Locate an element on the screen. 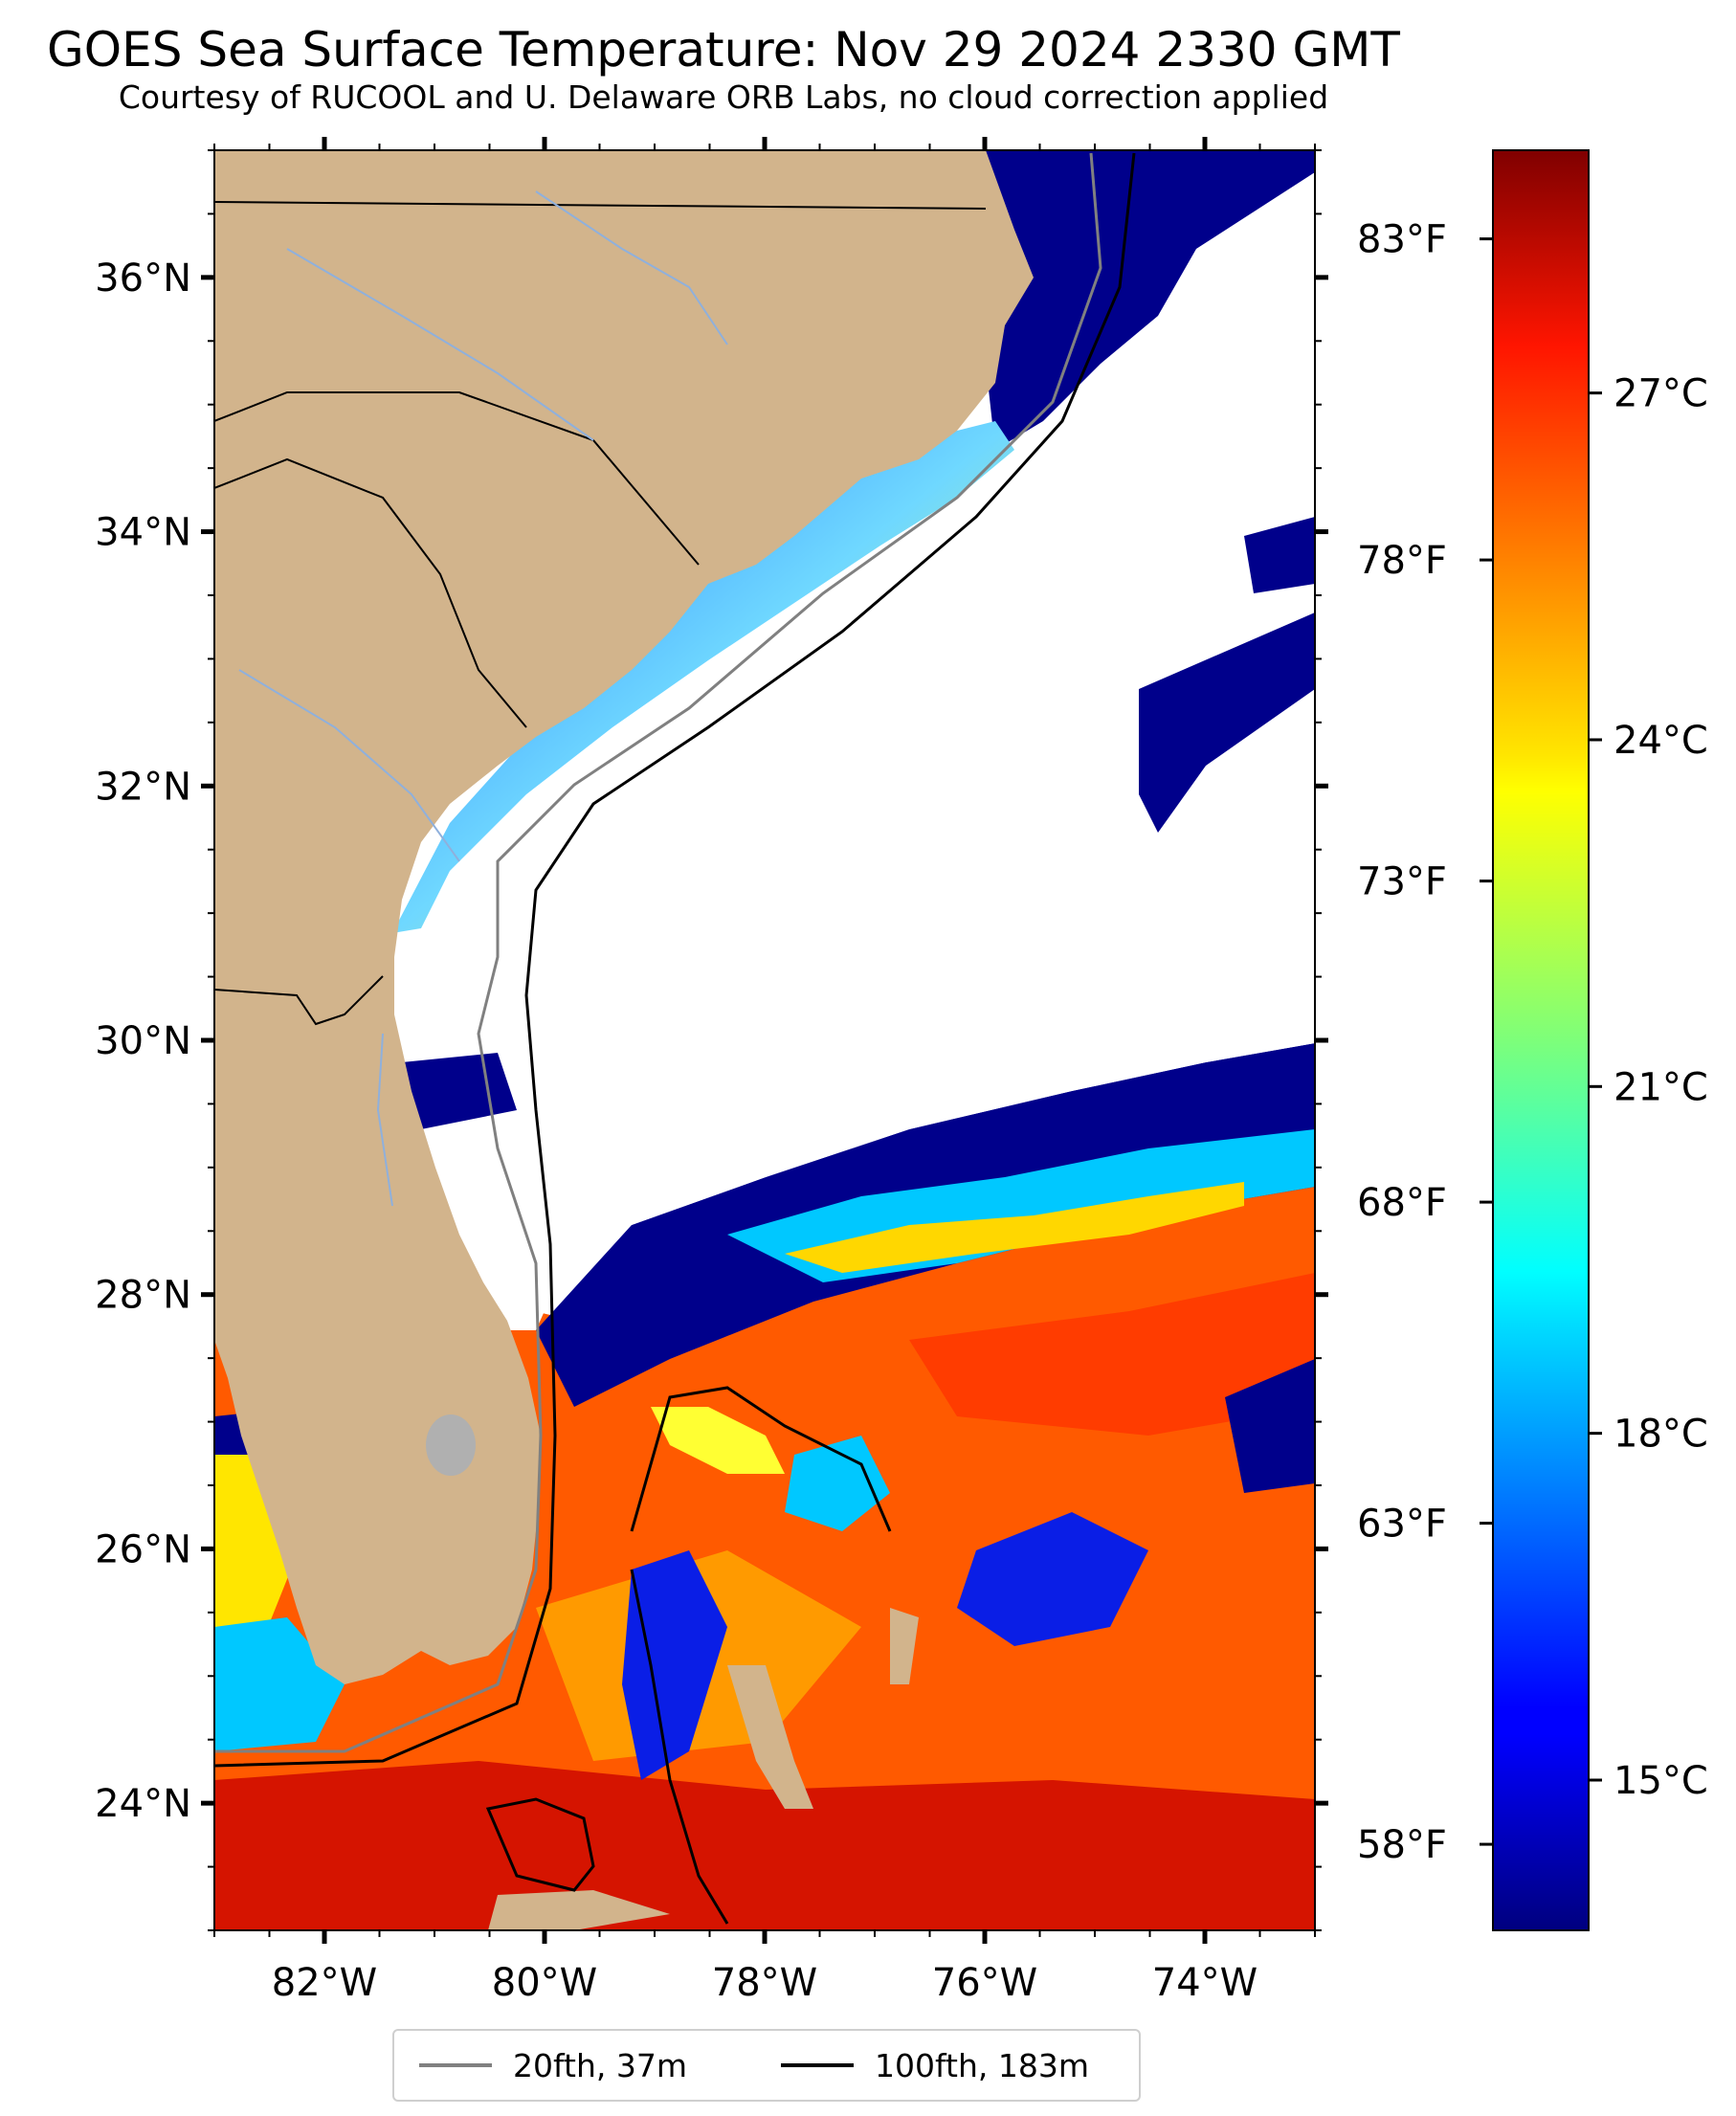  island-grand-bahama-bank is located at coordinates (718, 1440).